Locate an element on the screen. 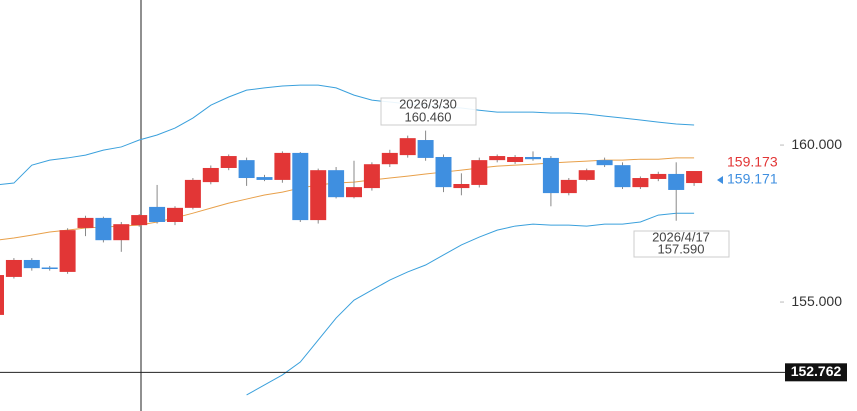 The image size is (857, 411). y-tick-label: 155.000 is located at coordinates (816, 301).